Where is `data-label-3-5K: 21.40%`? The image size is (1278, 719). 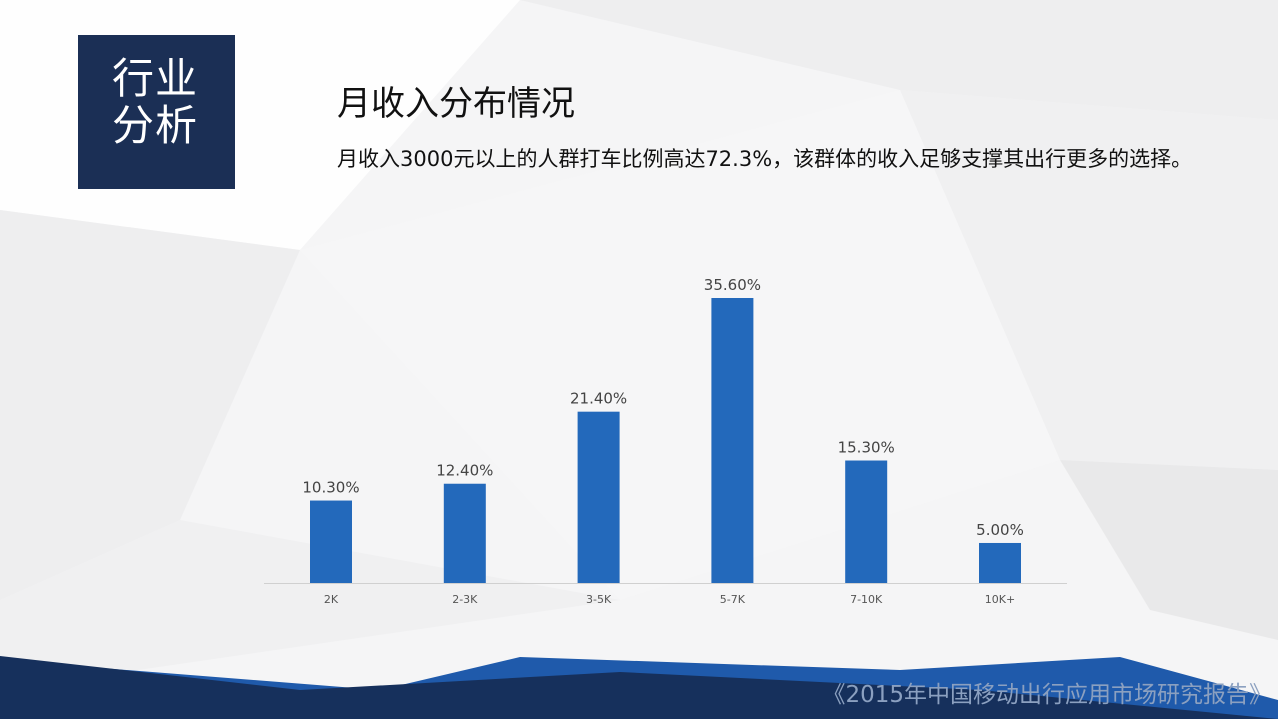
data-label-3-5K: 21.40% is located at coordinates (598, 399).